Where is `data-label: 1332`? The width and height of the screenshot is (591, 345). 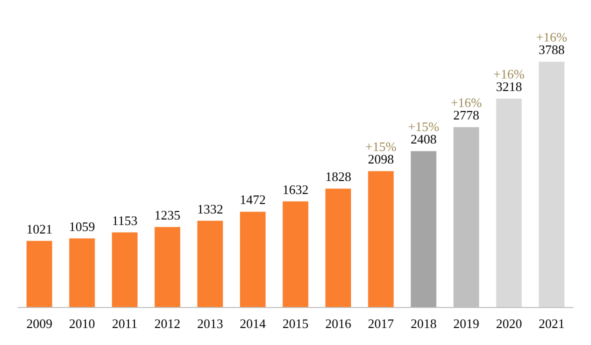
data-label: 1332 is located at coordinates (210, 208).